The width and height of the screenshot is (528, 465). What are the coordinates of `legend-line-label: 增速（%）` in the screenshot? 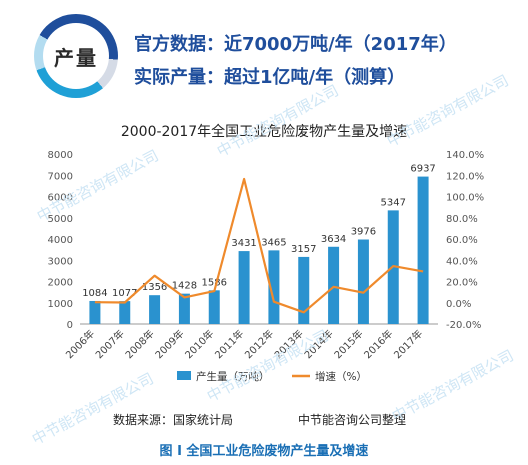 It's located at (341, 376).